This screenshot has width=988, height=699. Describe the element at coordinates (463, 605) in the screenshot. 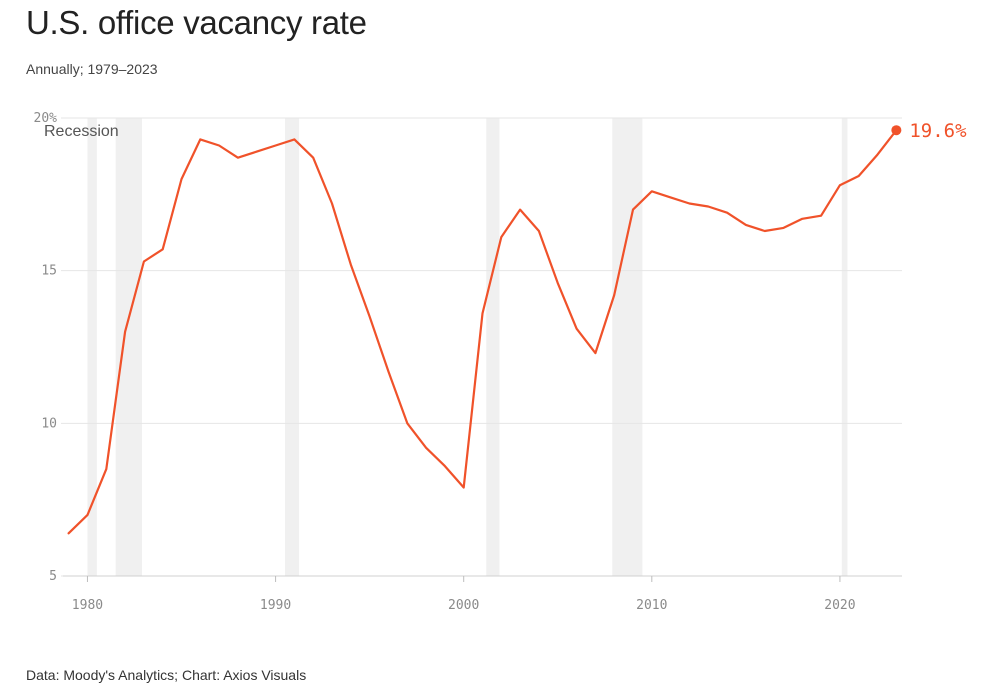

I see `x-tick-label: 2000` at that location.